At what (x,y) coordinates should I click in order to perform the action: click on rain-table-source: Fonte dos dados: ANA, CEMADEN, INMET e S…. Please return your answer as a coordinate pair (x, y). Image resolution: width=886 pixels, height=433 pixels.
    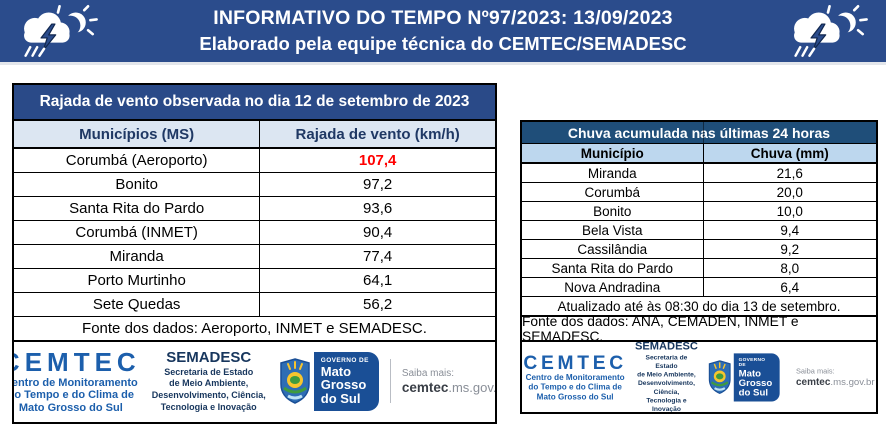
    Looking at the image, I should click on (699, 329).